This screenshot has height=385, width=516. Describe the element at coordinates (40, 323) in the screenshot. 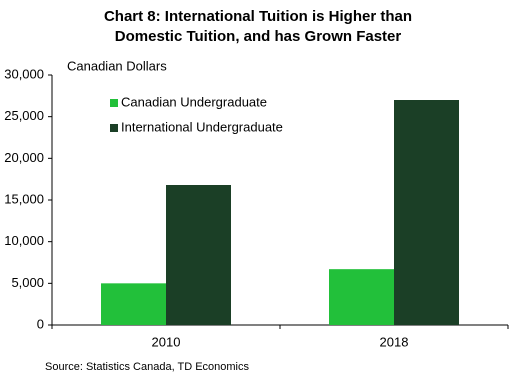

I see `y-tick-label: 0` at that location.